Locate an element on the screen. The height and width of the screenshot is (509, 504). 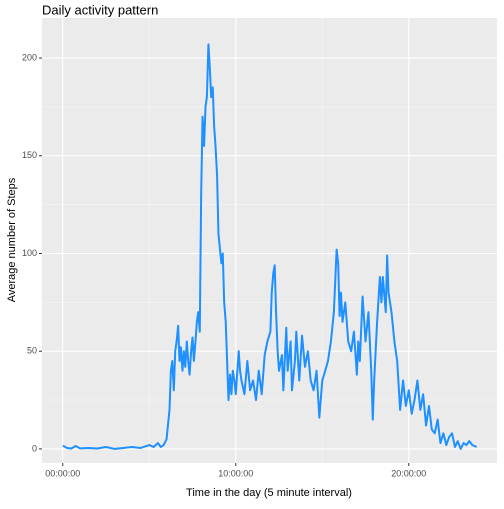
y-tick-label: 200 is located at coordinates (29, 57).